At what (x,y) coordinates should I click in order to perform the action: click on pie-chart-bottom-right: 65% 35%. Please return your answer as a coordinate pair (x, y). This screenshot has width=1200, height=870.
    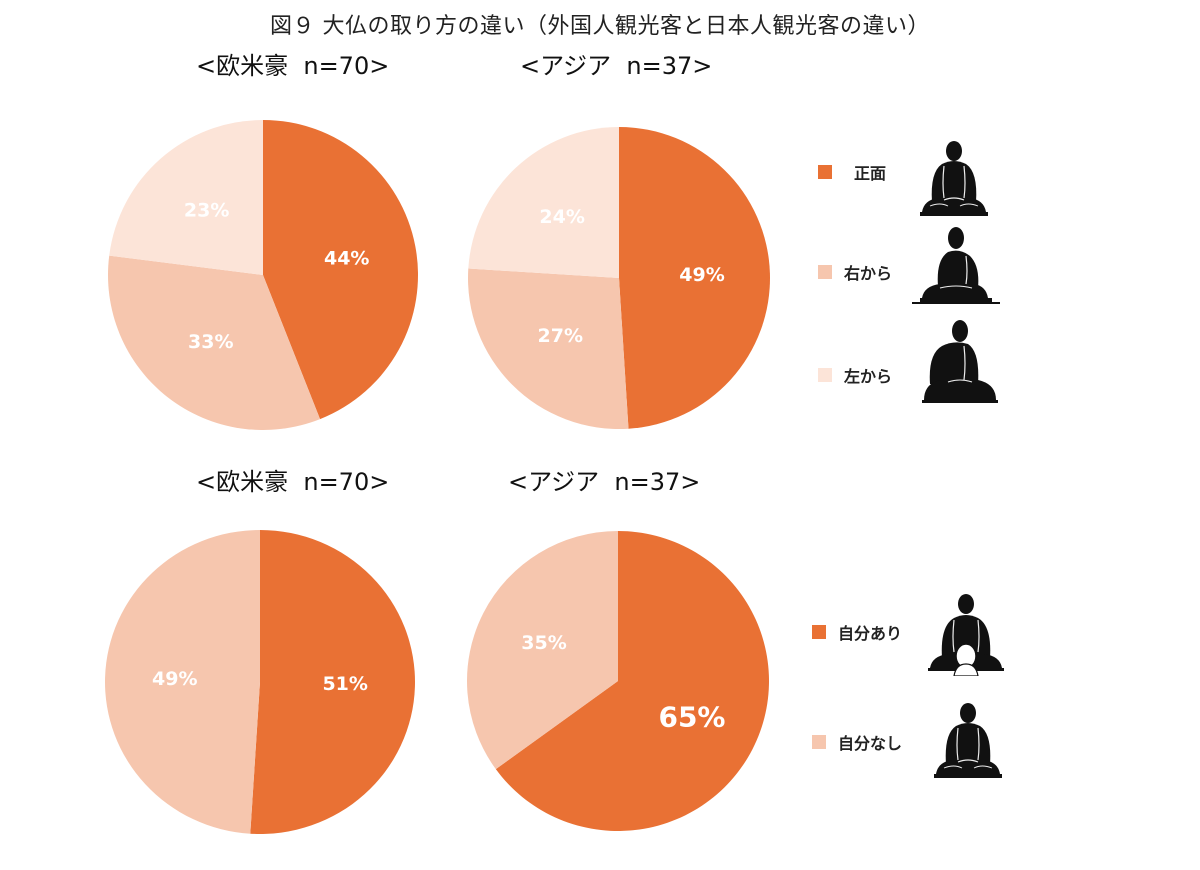
    Looking at the image, I should click on (618, 681).